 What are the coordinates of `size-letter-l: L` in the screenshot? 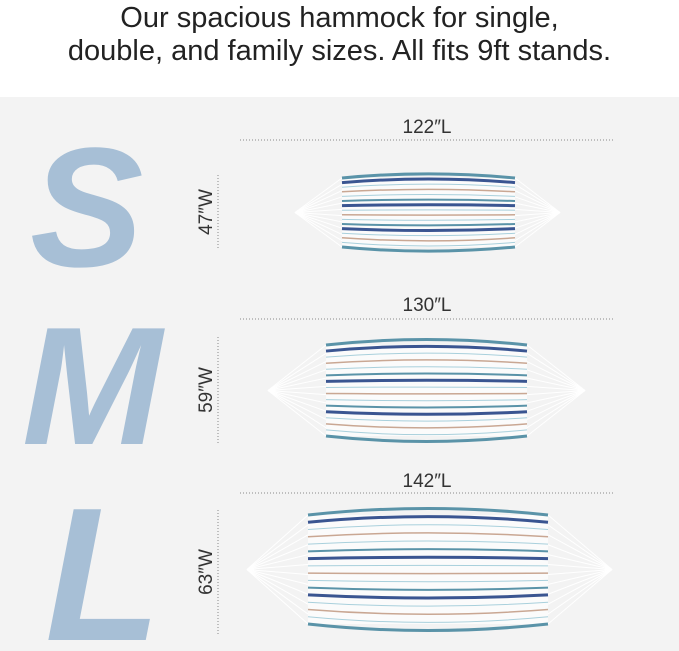 It's located at (103, 560).